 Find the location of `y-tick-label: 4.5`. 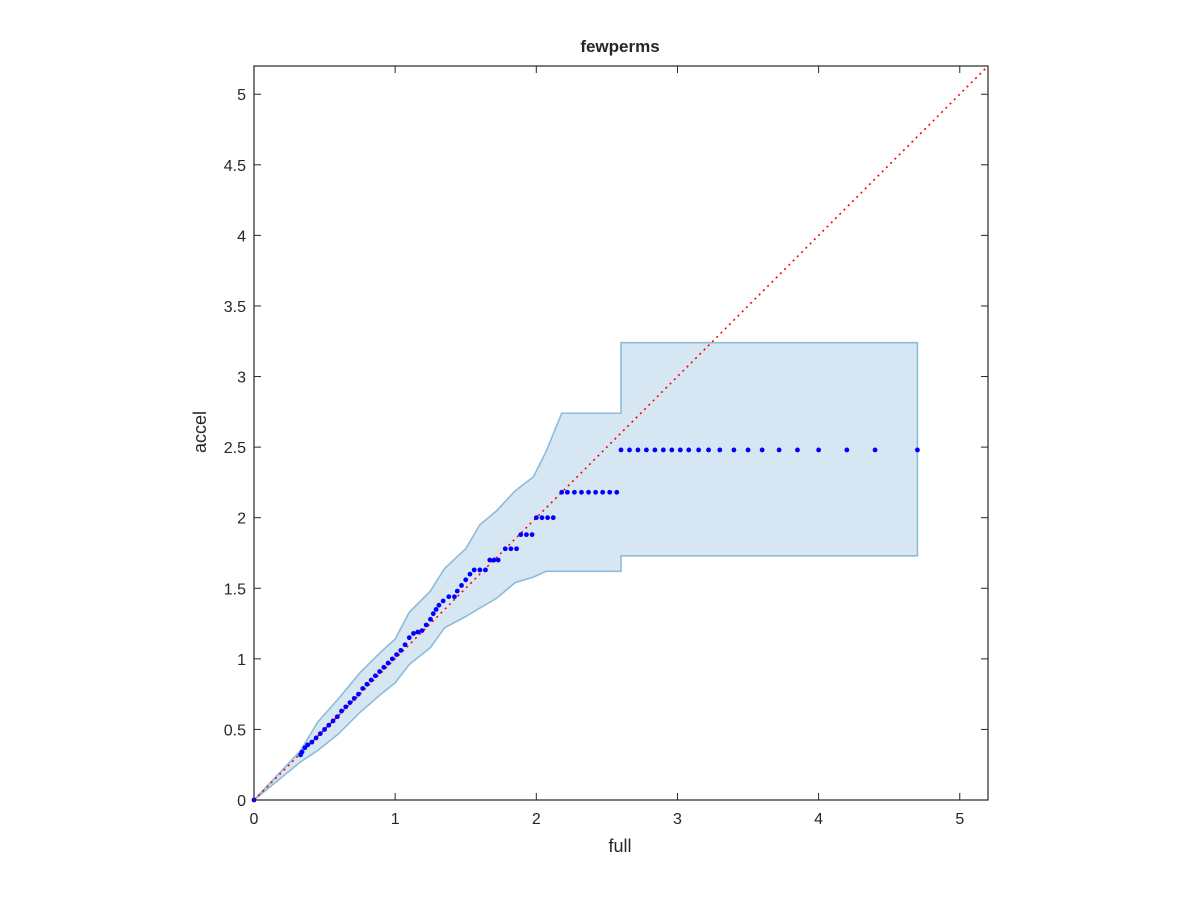

y-tick-label: 4.5 is located at coordinates (235, 166).